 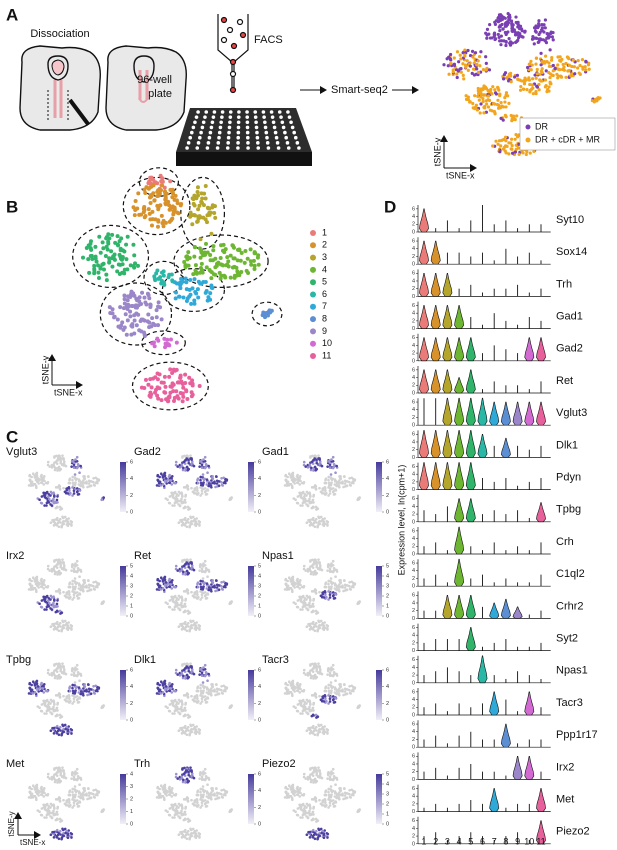 I want to click on colorbar-tick-label: 6, so click(x=387, y=670).